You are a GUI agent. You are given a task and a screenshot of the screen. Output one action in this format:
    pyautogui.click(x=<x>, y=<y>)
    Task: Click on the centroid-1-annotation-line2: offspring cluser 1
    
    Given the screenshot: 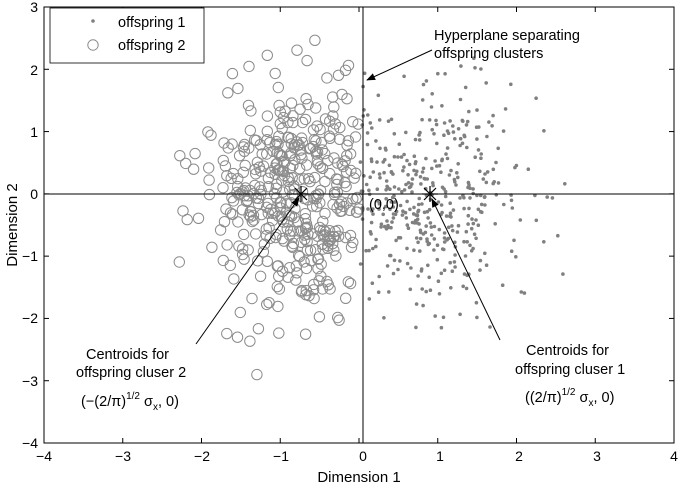 What is the action you would take?
    pyautogui.click(x=570, y=370)
    